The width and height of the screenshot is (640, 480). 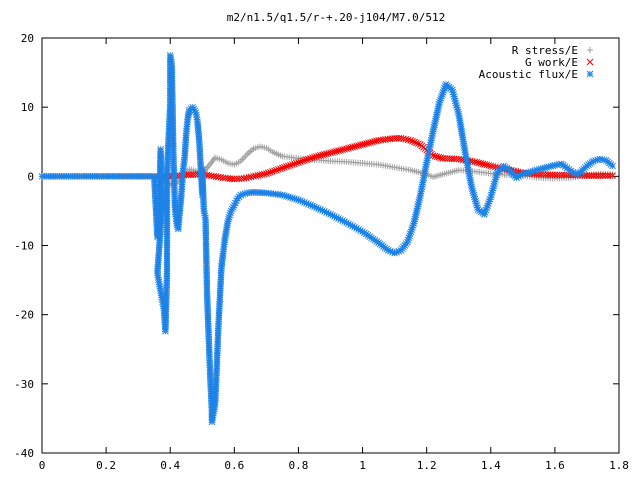 What do you see at coordinates (491, 465) in the screenshot?
I see `x-tick-label: 1.4` at bounding box center [491, 465].